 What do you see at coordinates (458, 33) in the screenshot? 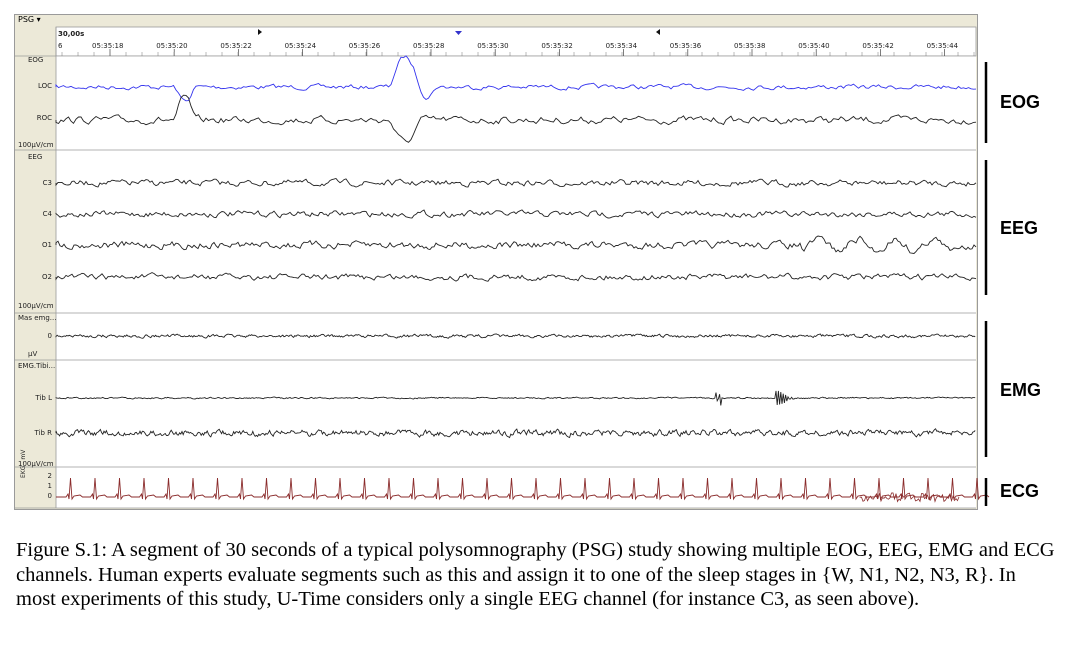
I see `marker-down-icon` at bounding box center [458, 33].